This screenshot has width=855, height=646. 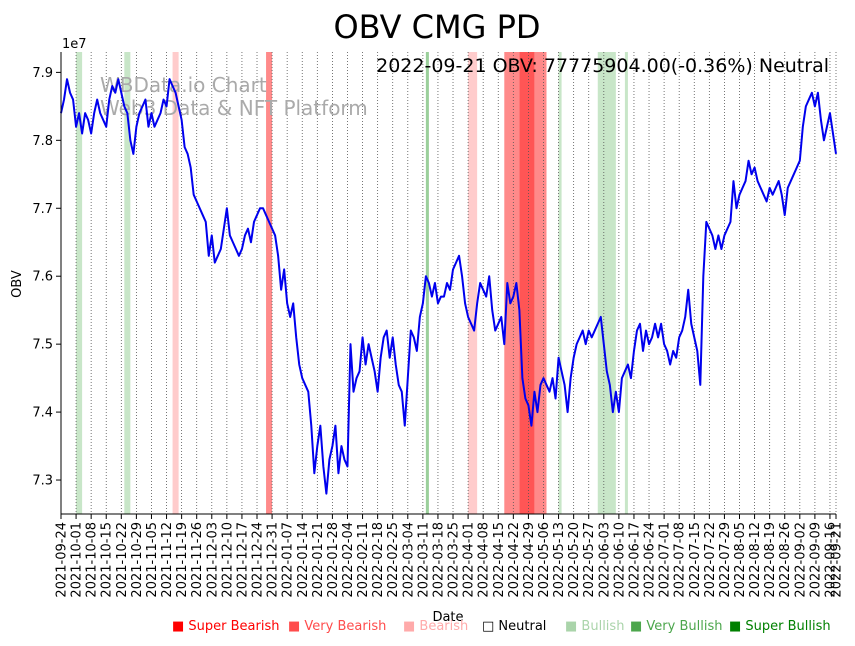 I want to click on y-tick-label: 7.9, so click(x=42, y=73).